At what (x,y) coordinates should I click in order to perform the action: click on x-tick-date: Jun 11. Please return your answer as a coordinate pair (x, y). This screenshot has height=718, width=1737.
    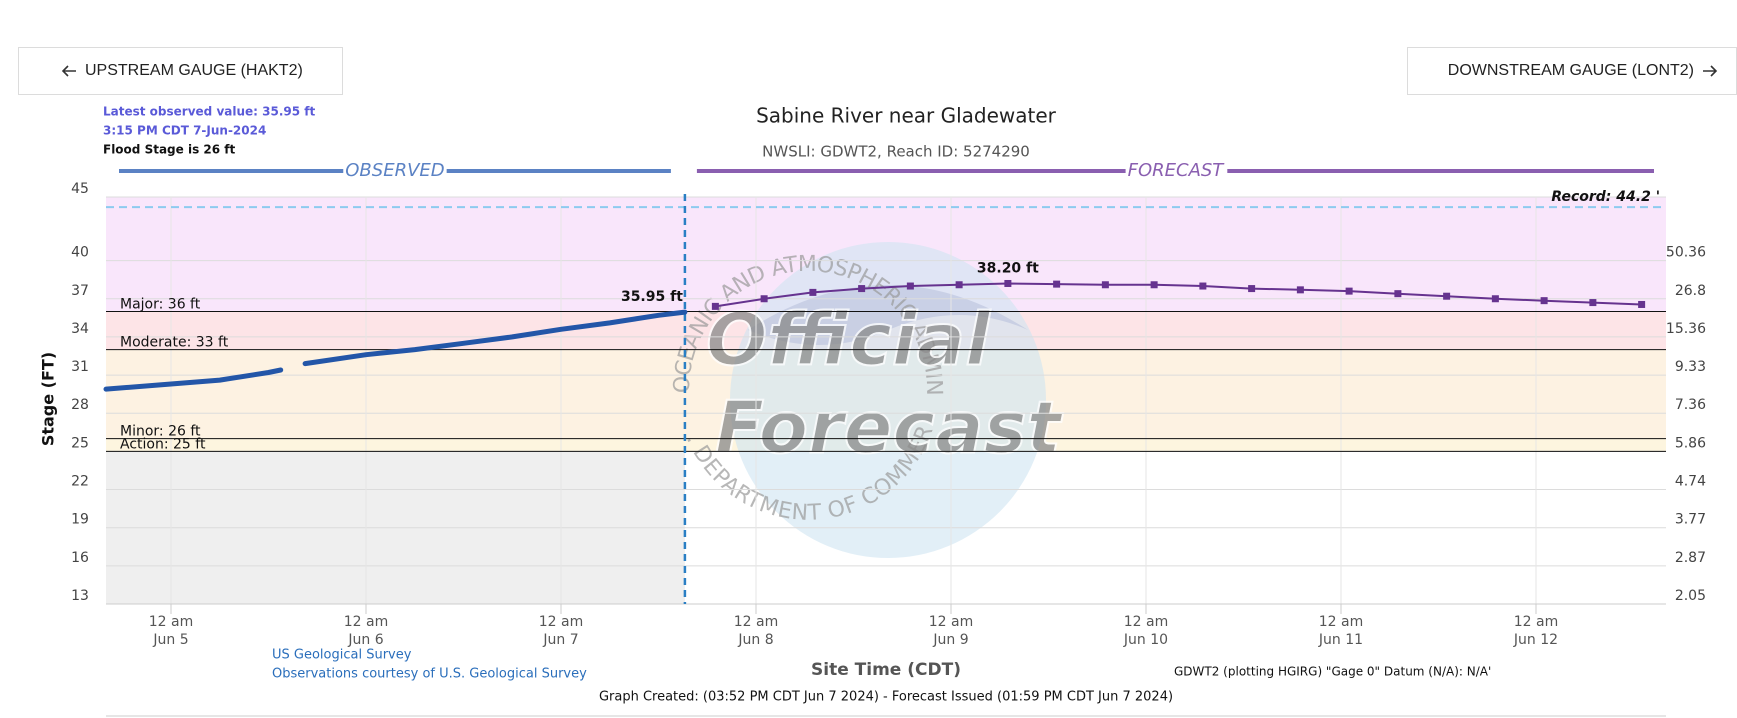
    Looking at the image, I should click on (1340, 640).